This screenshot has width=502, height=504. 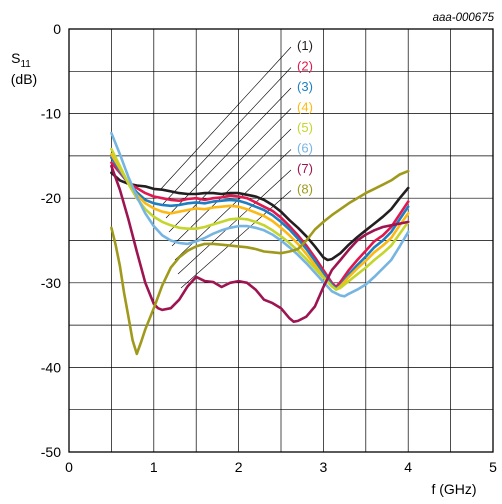 What do you see at coordinates (51, 452) in the screenshot?
I see `y-tick-label: -50` at bounding box center [51, 452].